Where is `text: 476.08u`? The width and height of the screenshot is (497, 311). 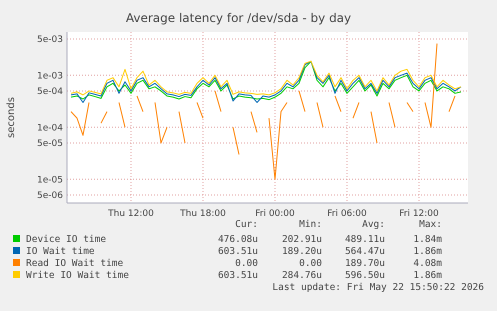
text: 476.08u is located at coordinates (238, 239).